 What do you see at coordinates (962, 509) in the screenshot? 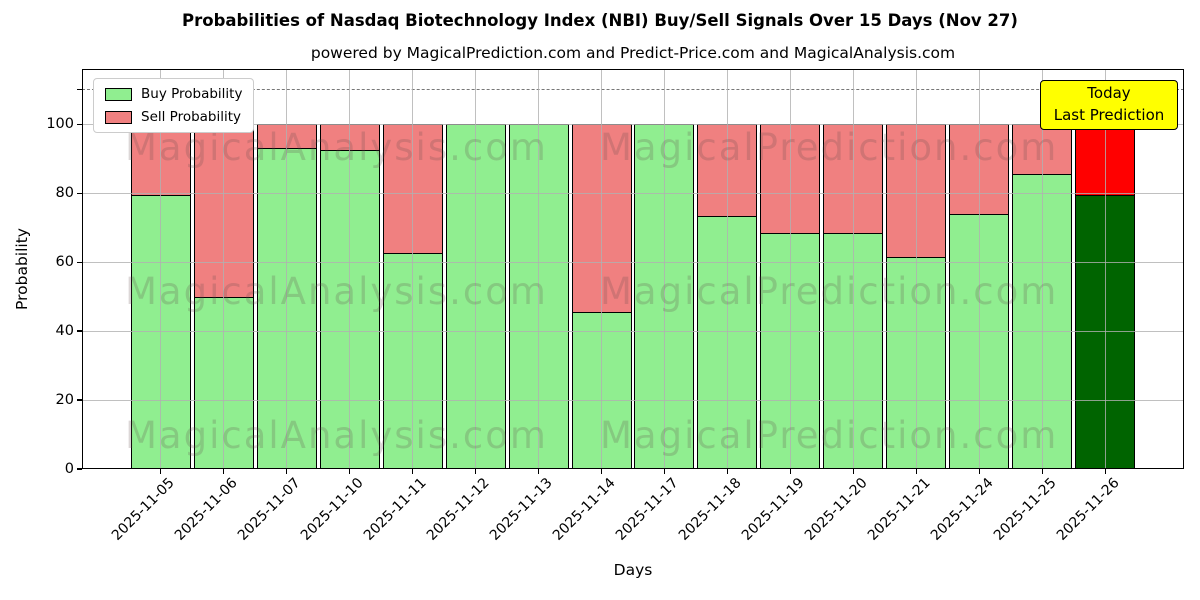
I see `x-tick-label: 2025-11-24` at bounding box center [962, 509].